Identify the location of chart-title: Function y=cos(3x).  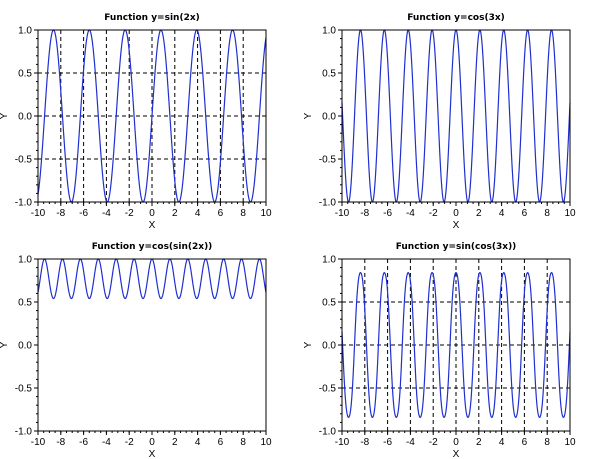
(456, 18).